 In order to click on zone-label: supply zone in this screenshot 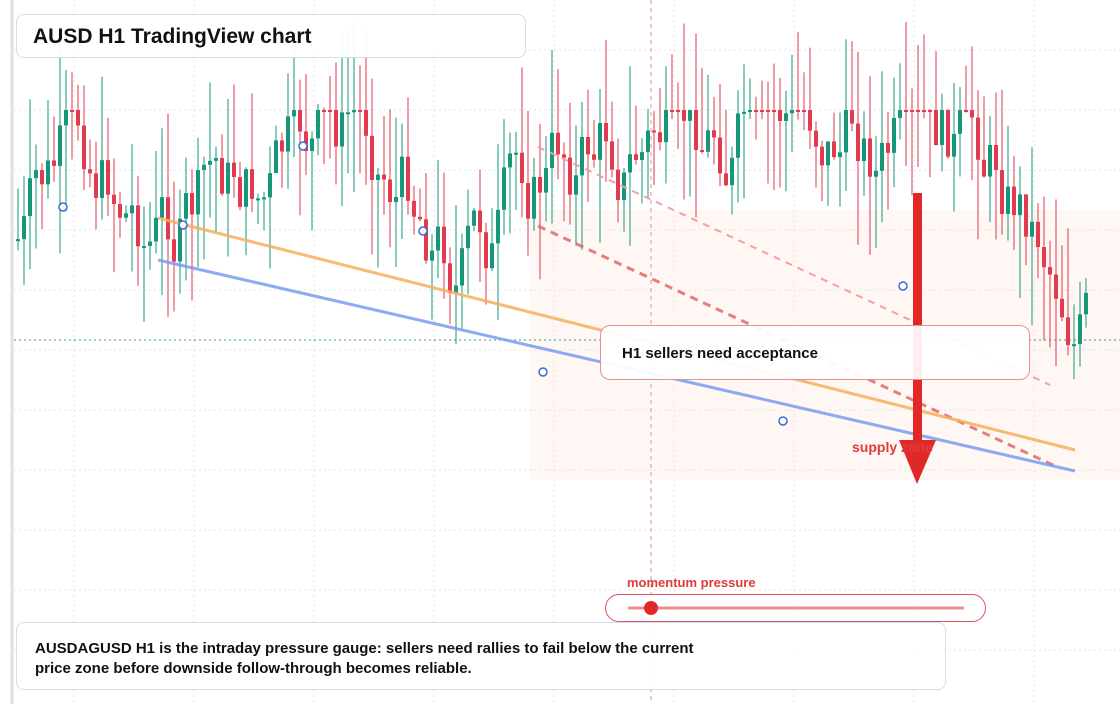, I will do `click(892, 447)`.